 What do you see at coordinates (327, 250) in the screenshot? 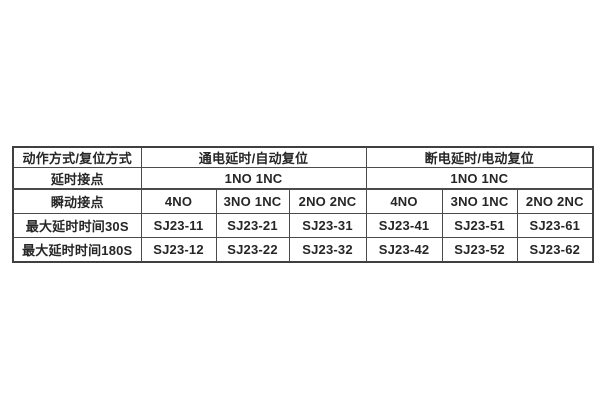
I see `model-cell: SJ23-32` at bounding box center [327, 250].